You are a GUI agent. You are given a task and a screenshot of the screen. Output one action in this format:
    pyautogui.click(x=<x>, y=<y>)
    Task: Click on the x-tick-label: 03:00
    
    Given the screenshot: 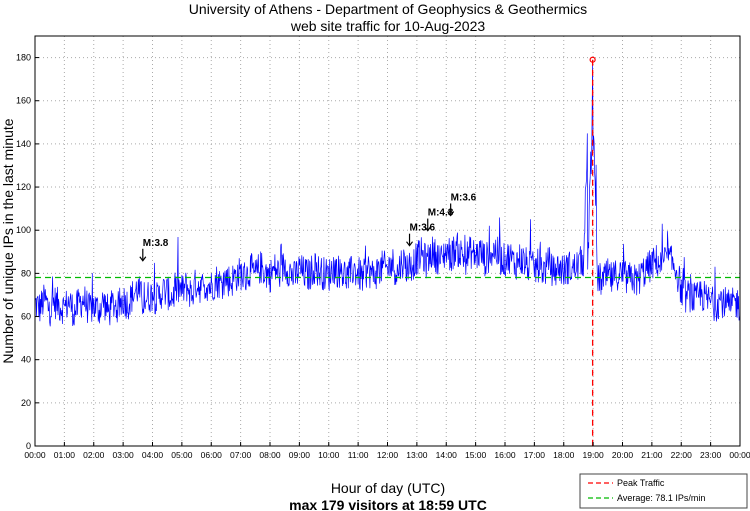 What is the action you would take?
    pyautogui.click(x=123, y=455)
    